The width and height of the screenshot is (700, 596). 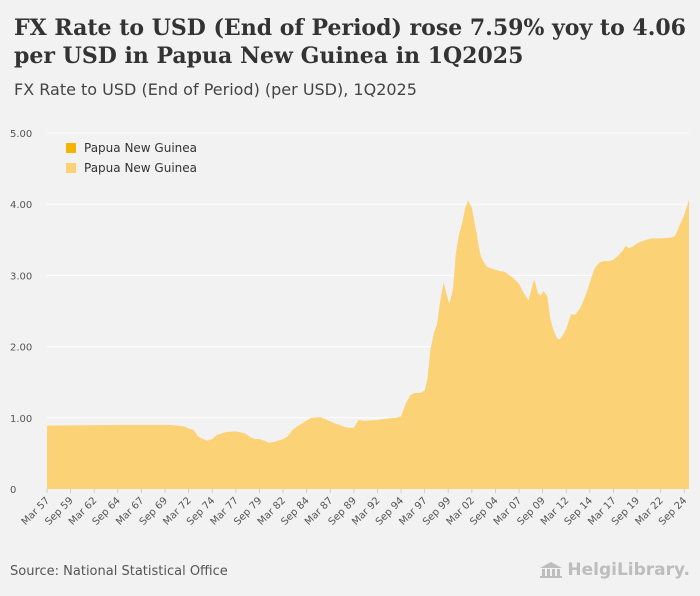 I want to click on footer-panel, so click(x=350, y=573).